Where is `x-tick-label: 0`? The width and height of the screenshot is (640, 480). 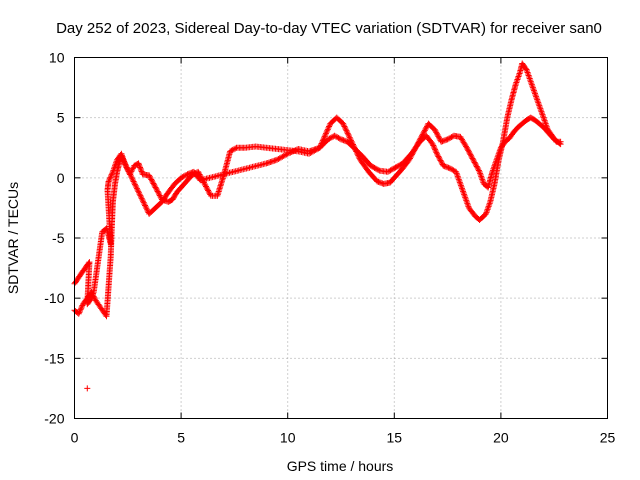 x-tick-label: 0 is located at coordinates (75, 438).